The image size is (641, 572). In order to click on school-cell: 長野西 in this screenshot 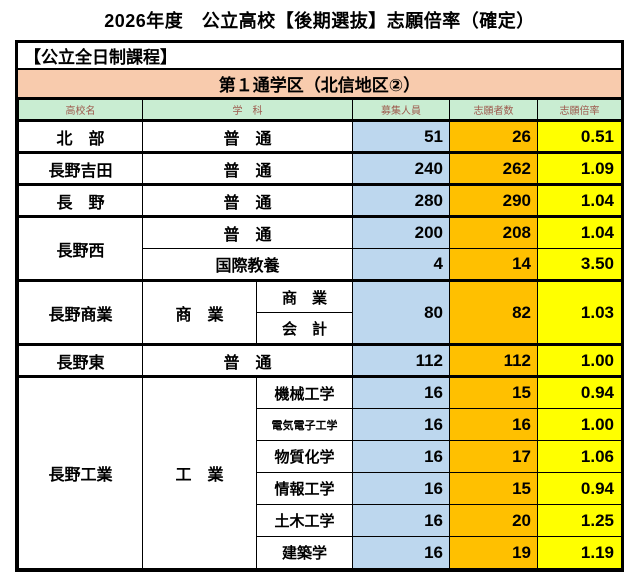, I will do `click(80, 248)`.